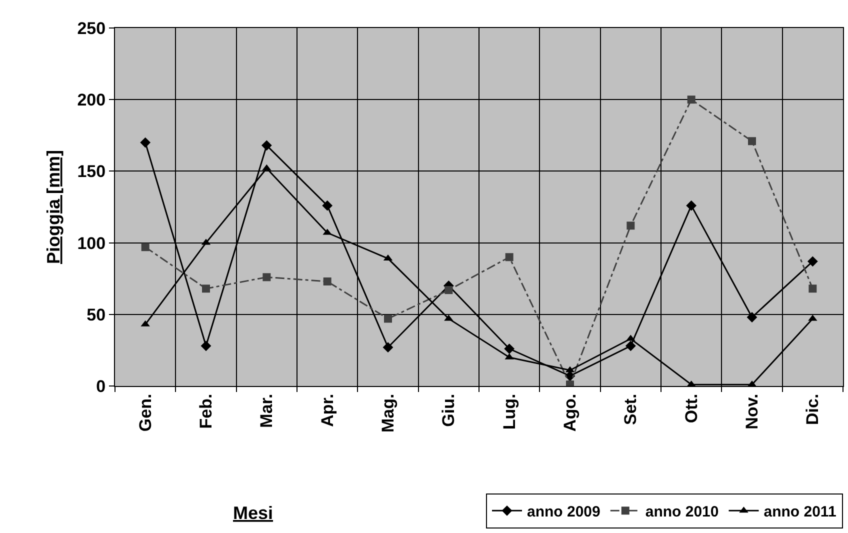  Describe the element at coordinates (388, 413) in the screenshot. I see `x-tick-label: Mag.` at that location.